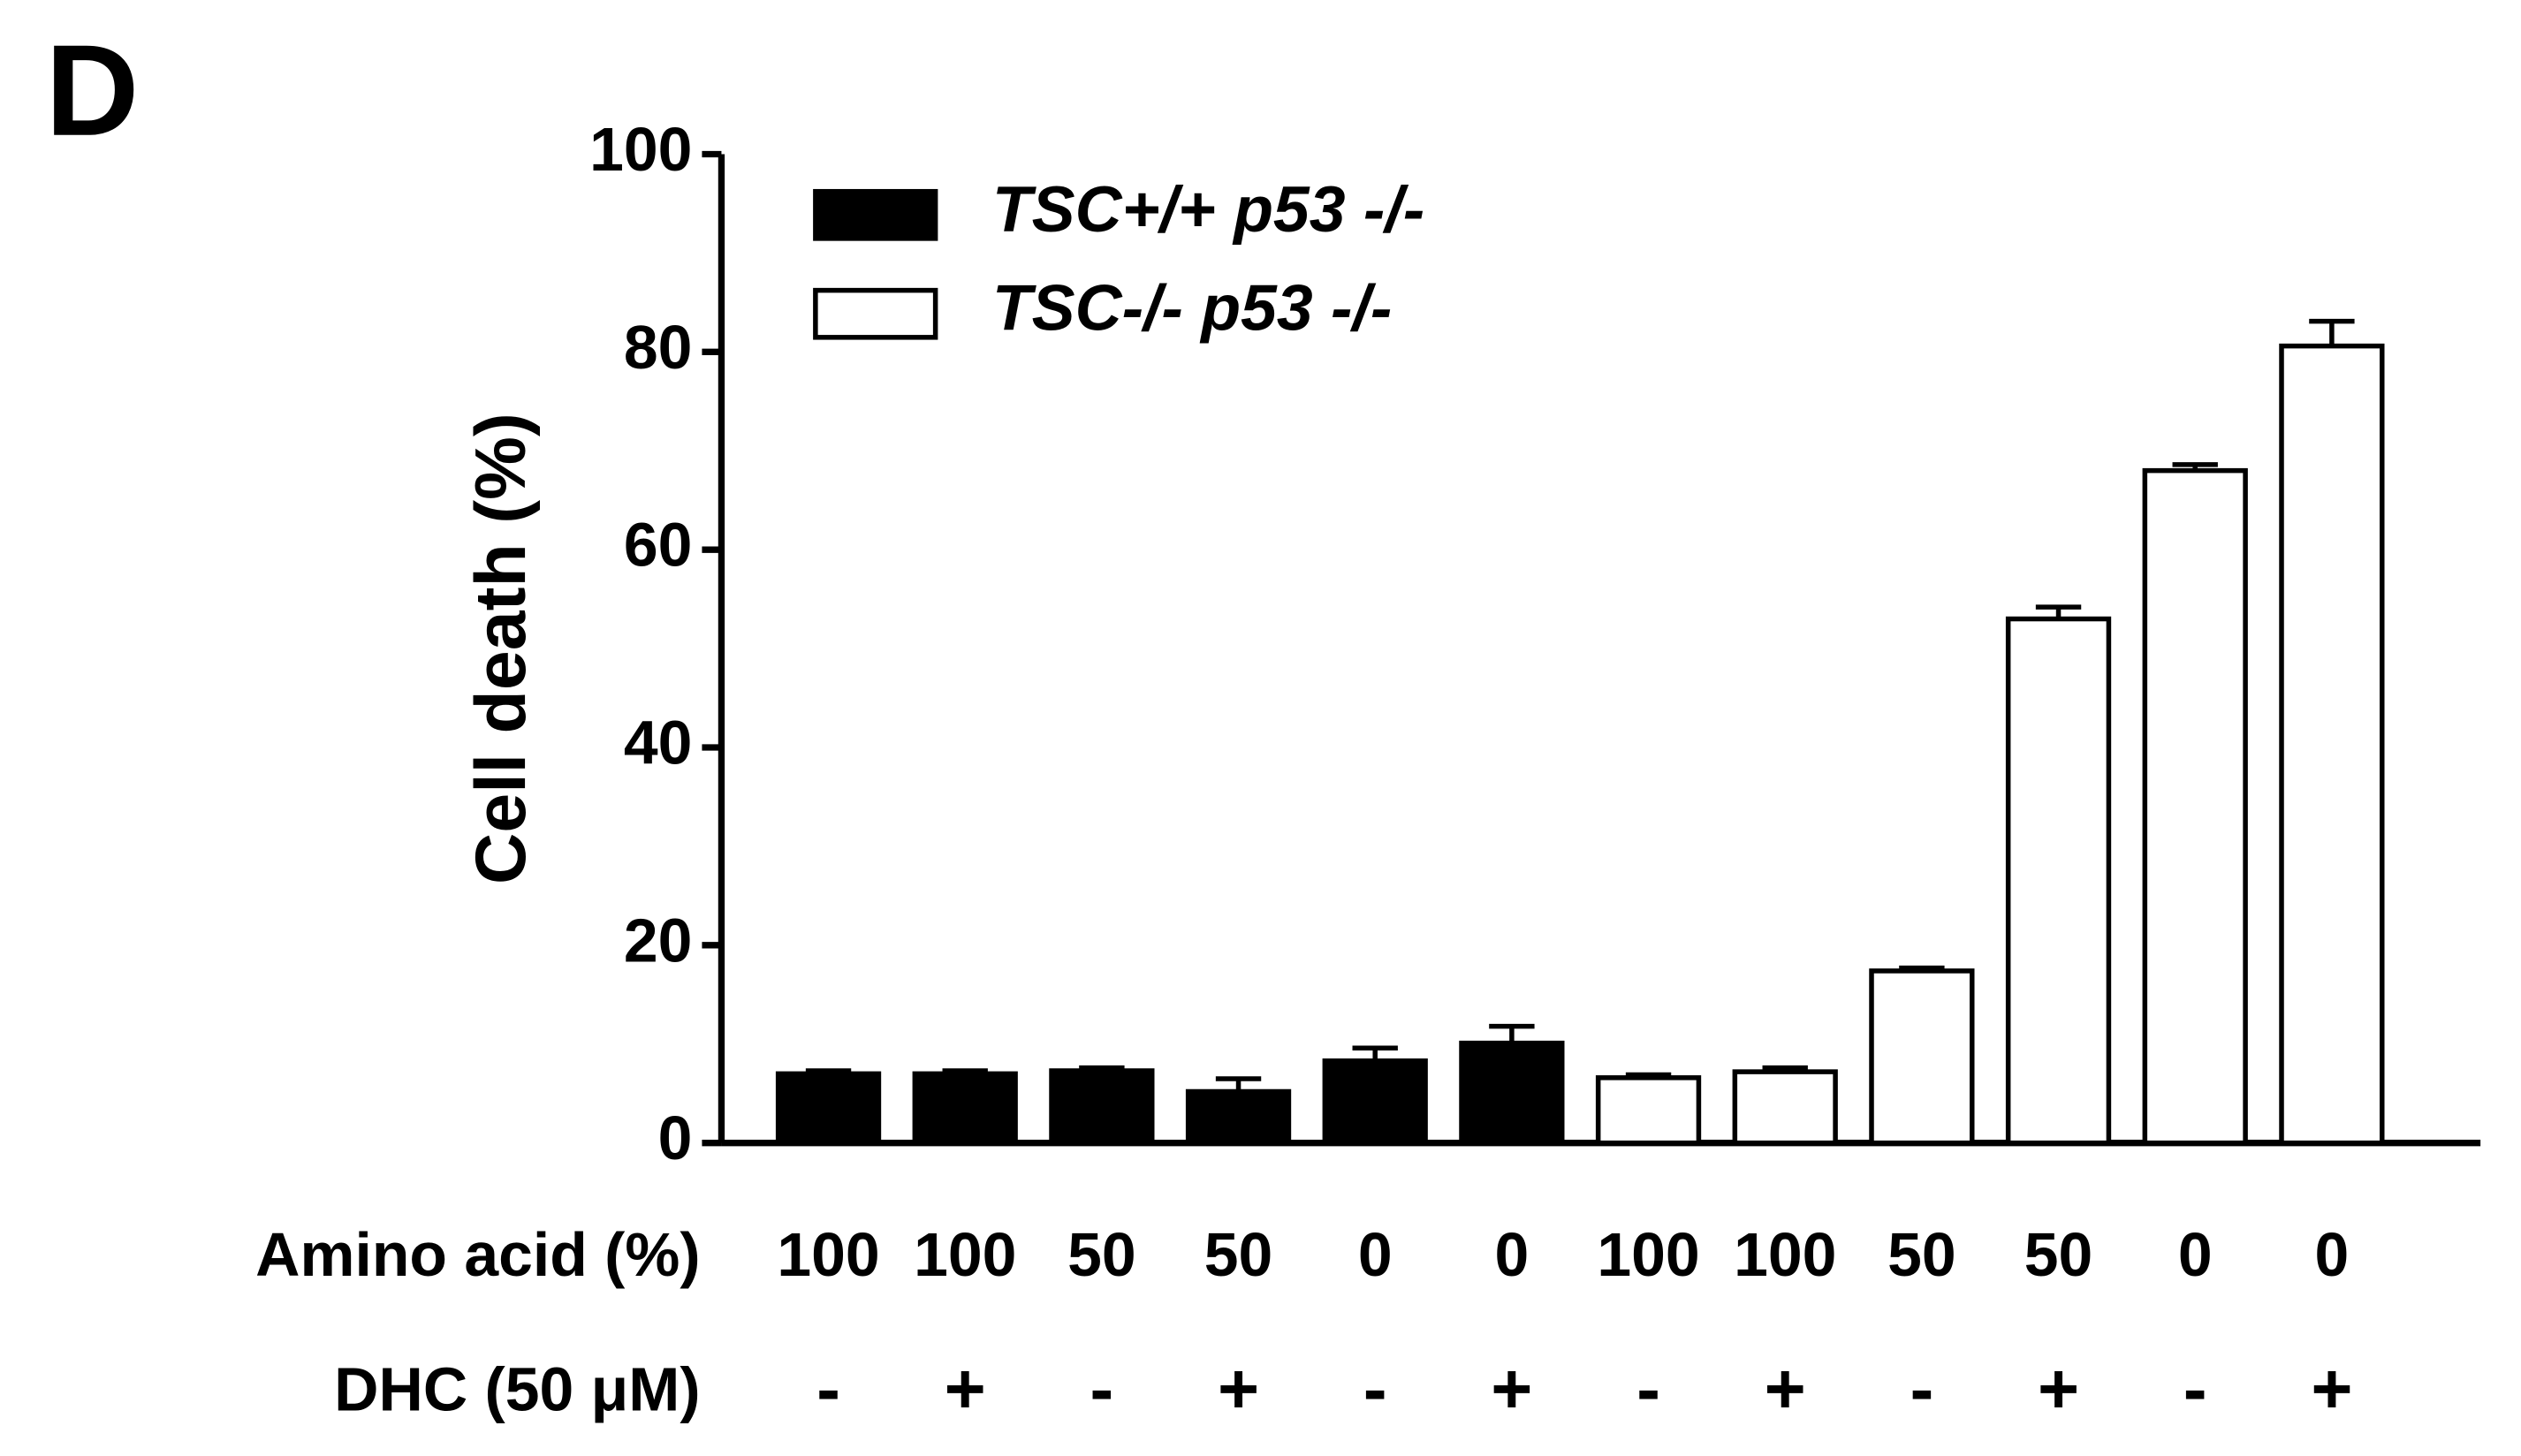 This screenshot has height=1456, width=2521. What do you see at coordinates (658, 940) in the screenshot?
I see `y-tick-label: 20` at bounding box center [658, 940].